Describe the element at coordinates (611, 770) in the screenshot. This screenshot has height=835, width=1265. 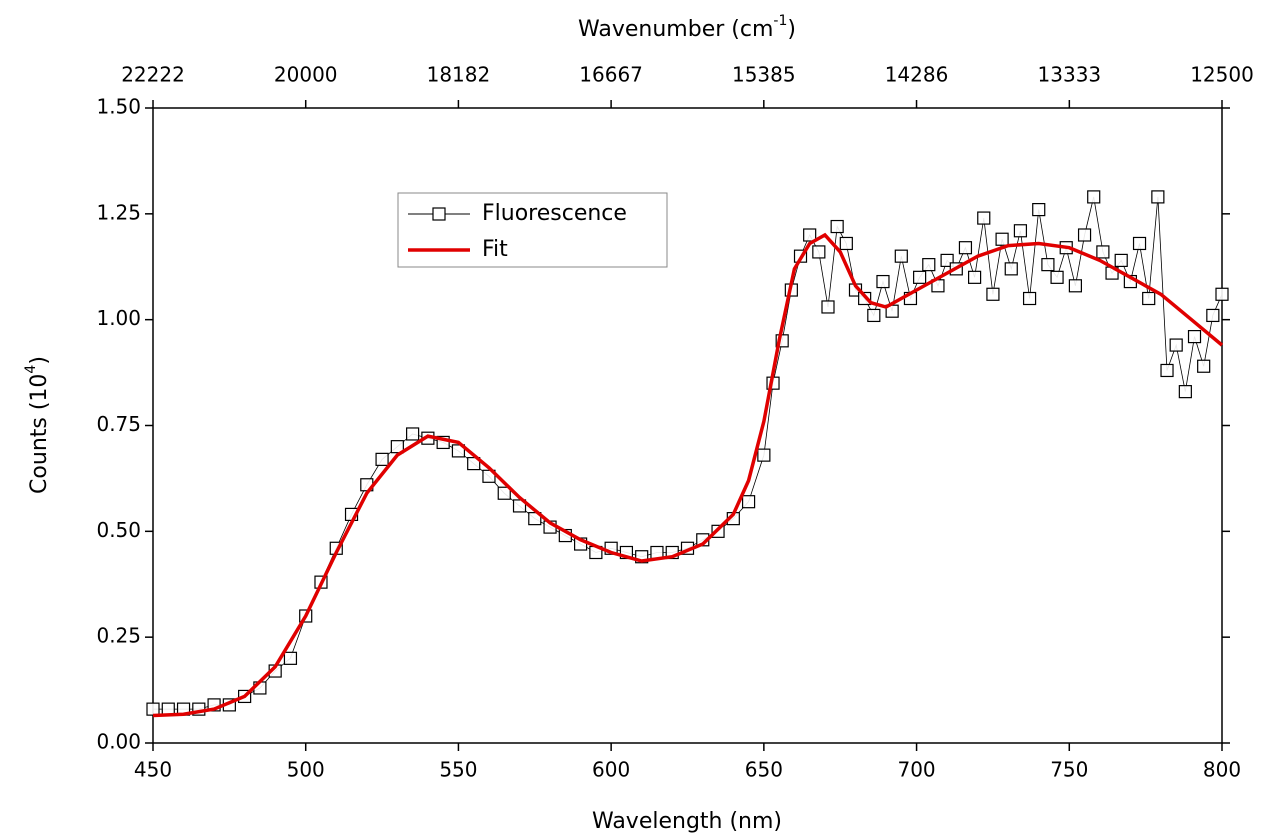
I see `x-tick-label: 600` at that location.